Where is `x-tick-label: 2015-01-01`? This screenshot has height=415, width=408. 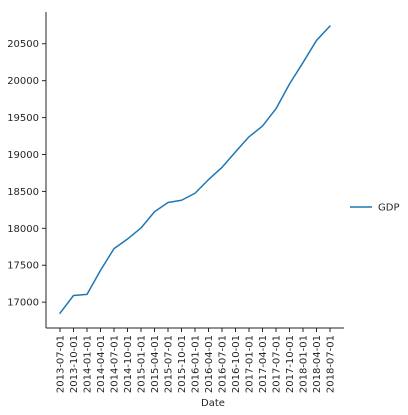 x-tick-label: 2015-01-01 is located at coordinates (142, 364).